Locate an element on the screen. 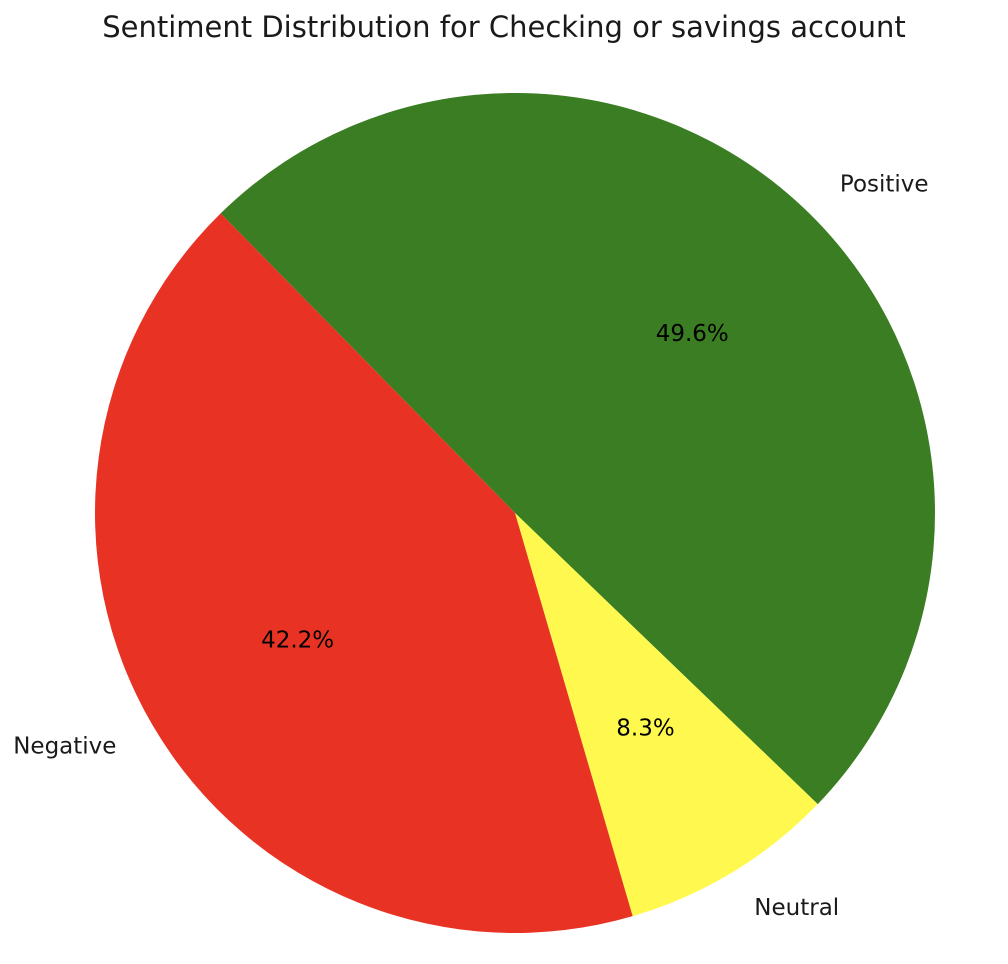 Image resolution: width=1008 pixels, height=964 pixels. slice-label-neutral: Neutral is located at coordinates (796, 908).